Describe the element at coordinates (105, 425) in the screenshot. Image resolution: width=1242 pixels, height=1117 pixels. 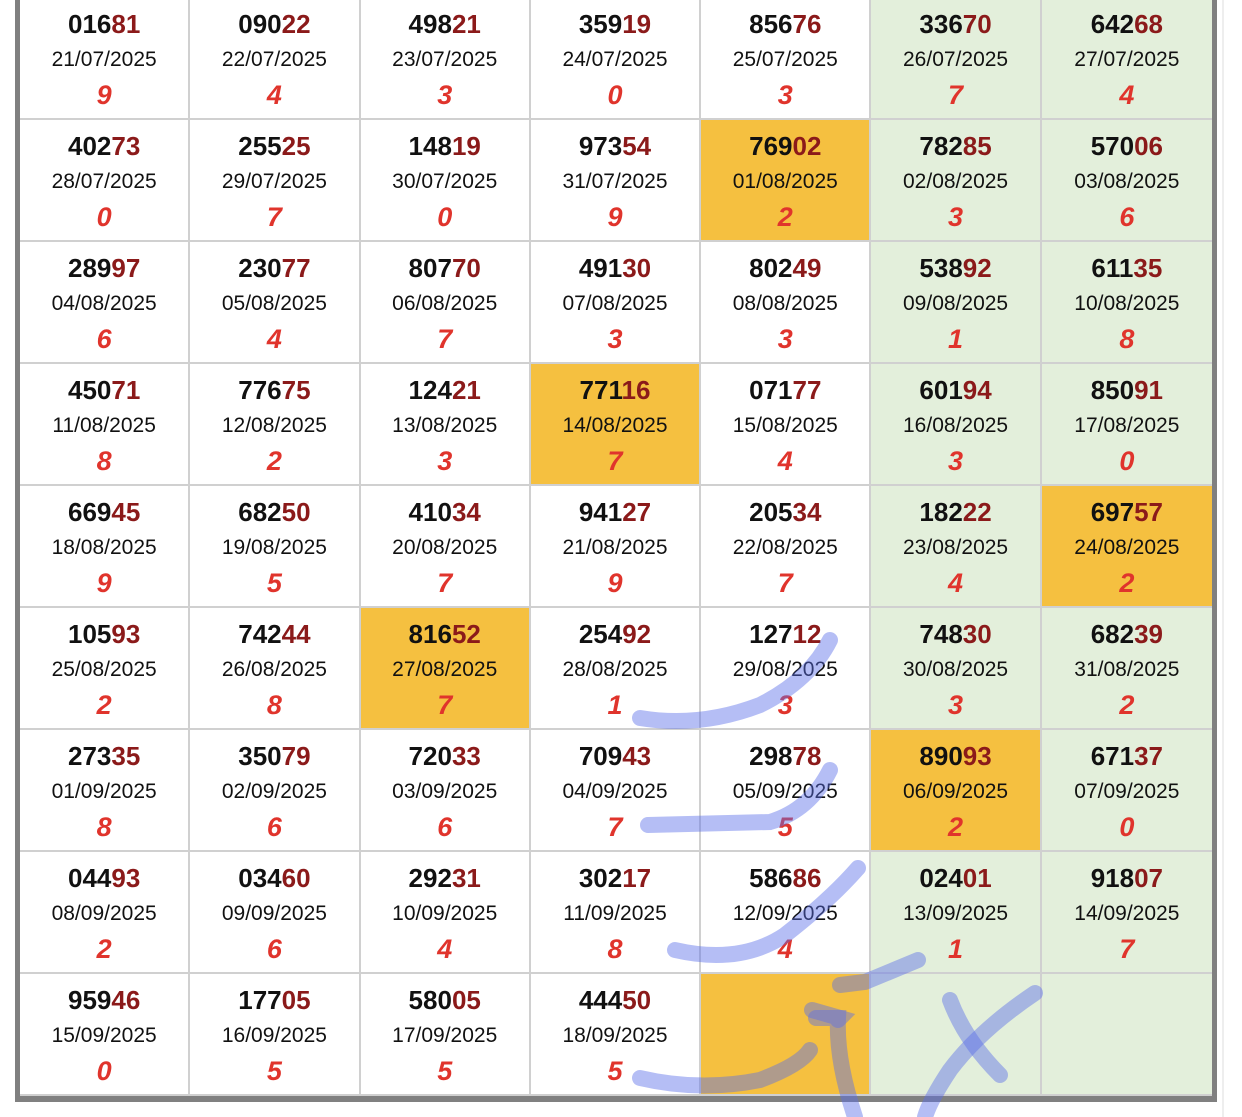
I see `result-cell: 45071 11/08/2025 8` at that location.